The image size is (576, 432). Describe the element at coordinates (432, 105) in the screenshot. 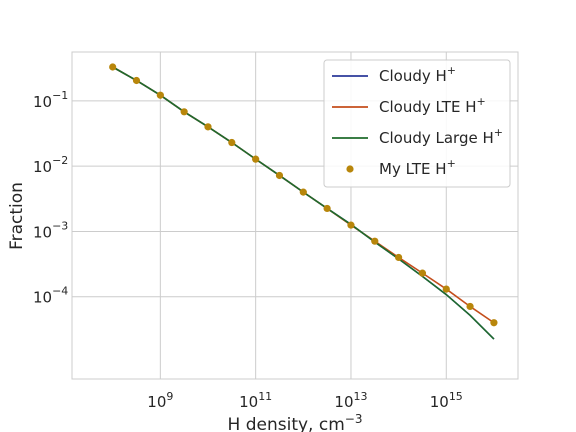

I see `legend-entry: Cloudy LTE H+` at that location.